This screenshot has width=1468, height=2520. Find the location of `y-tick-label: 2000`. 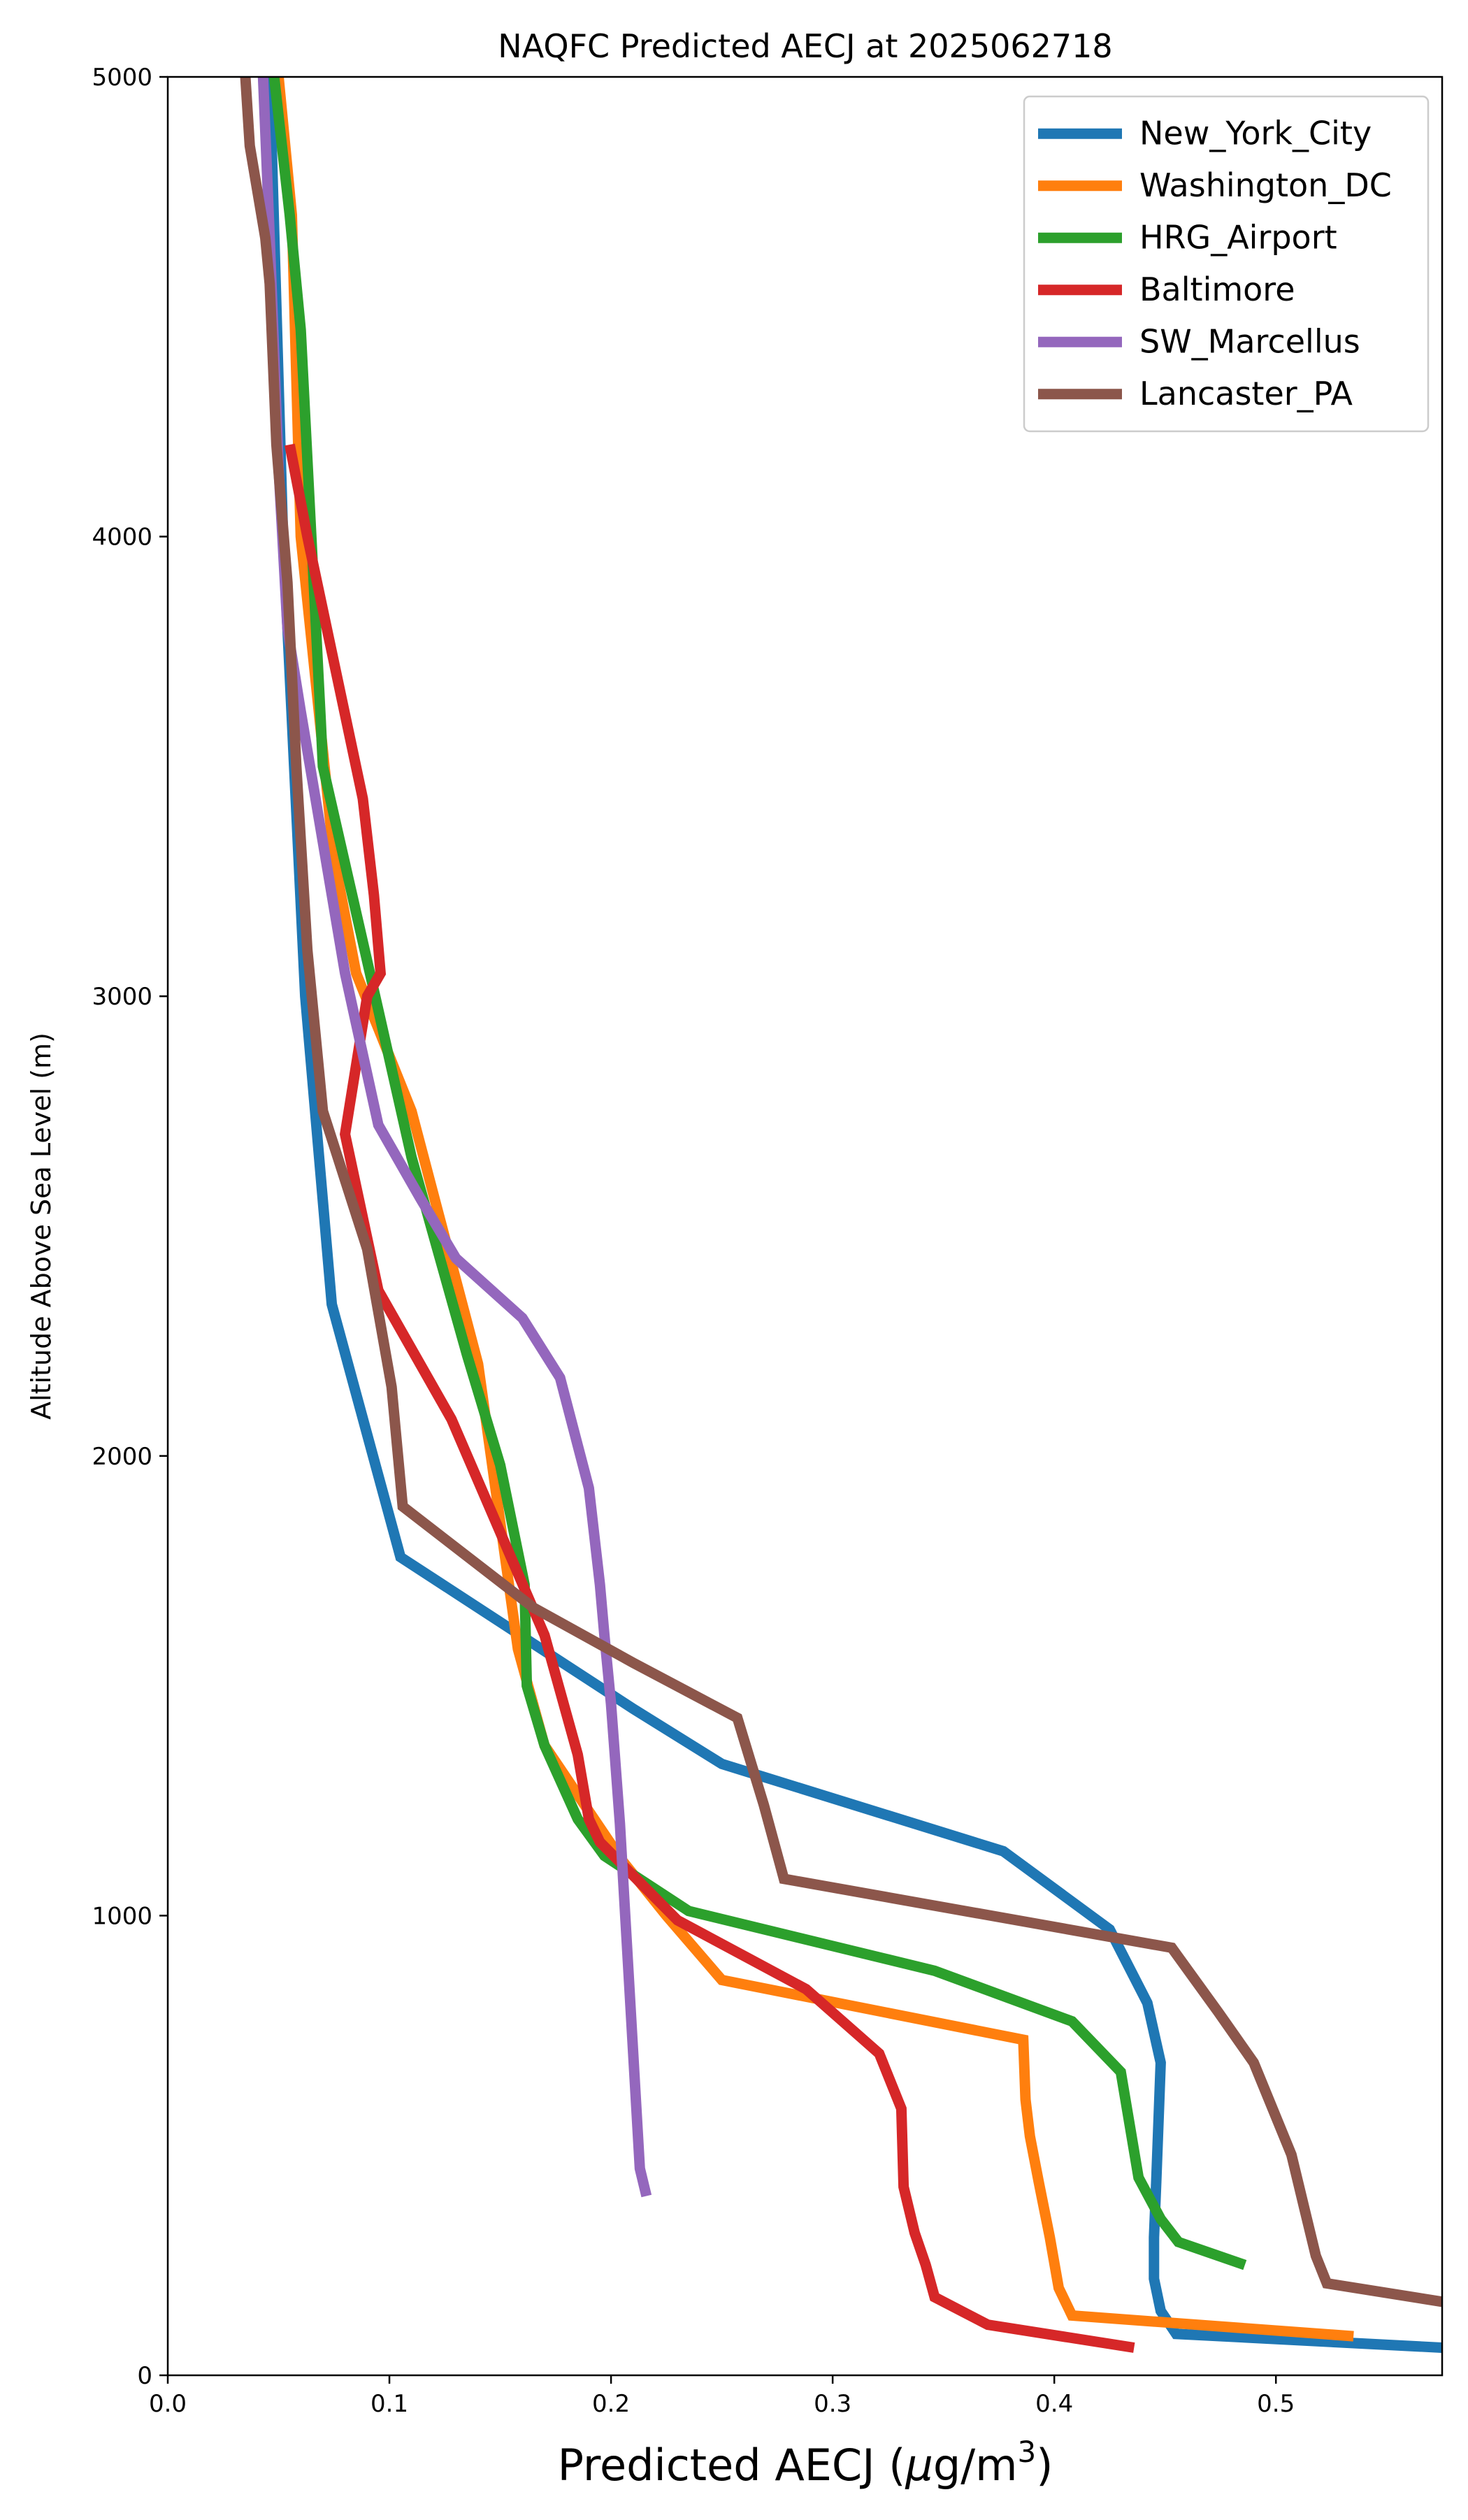

y-tick-label: 2000 is located at coordinates (122, 1457).